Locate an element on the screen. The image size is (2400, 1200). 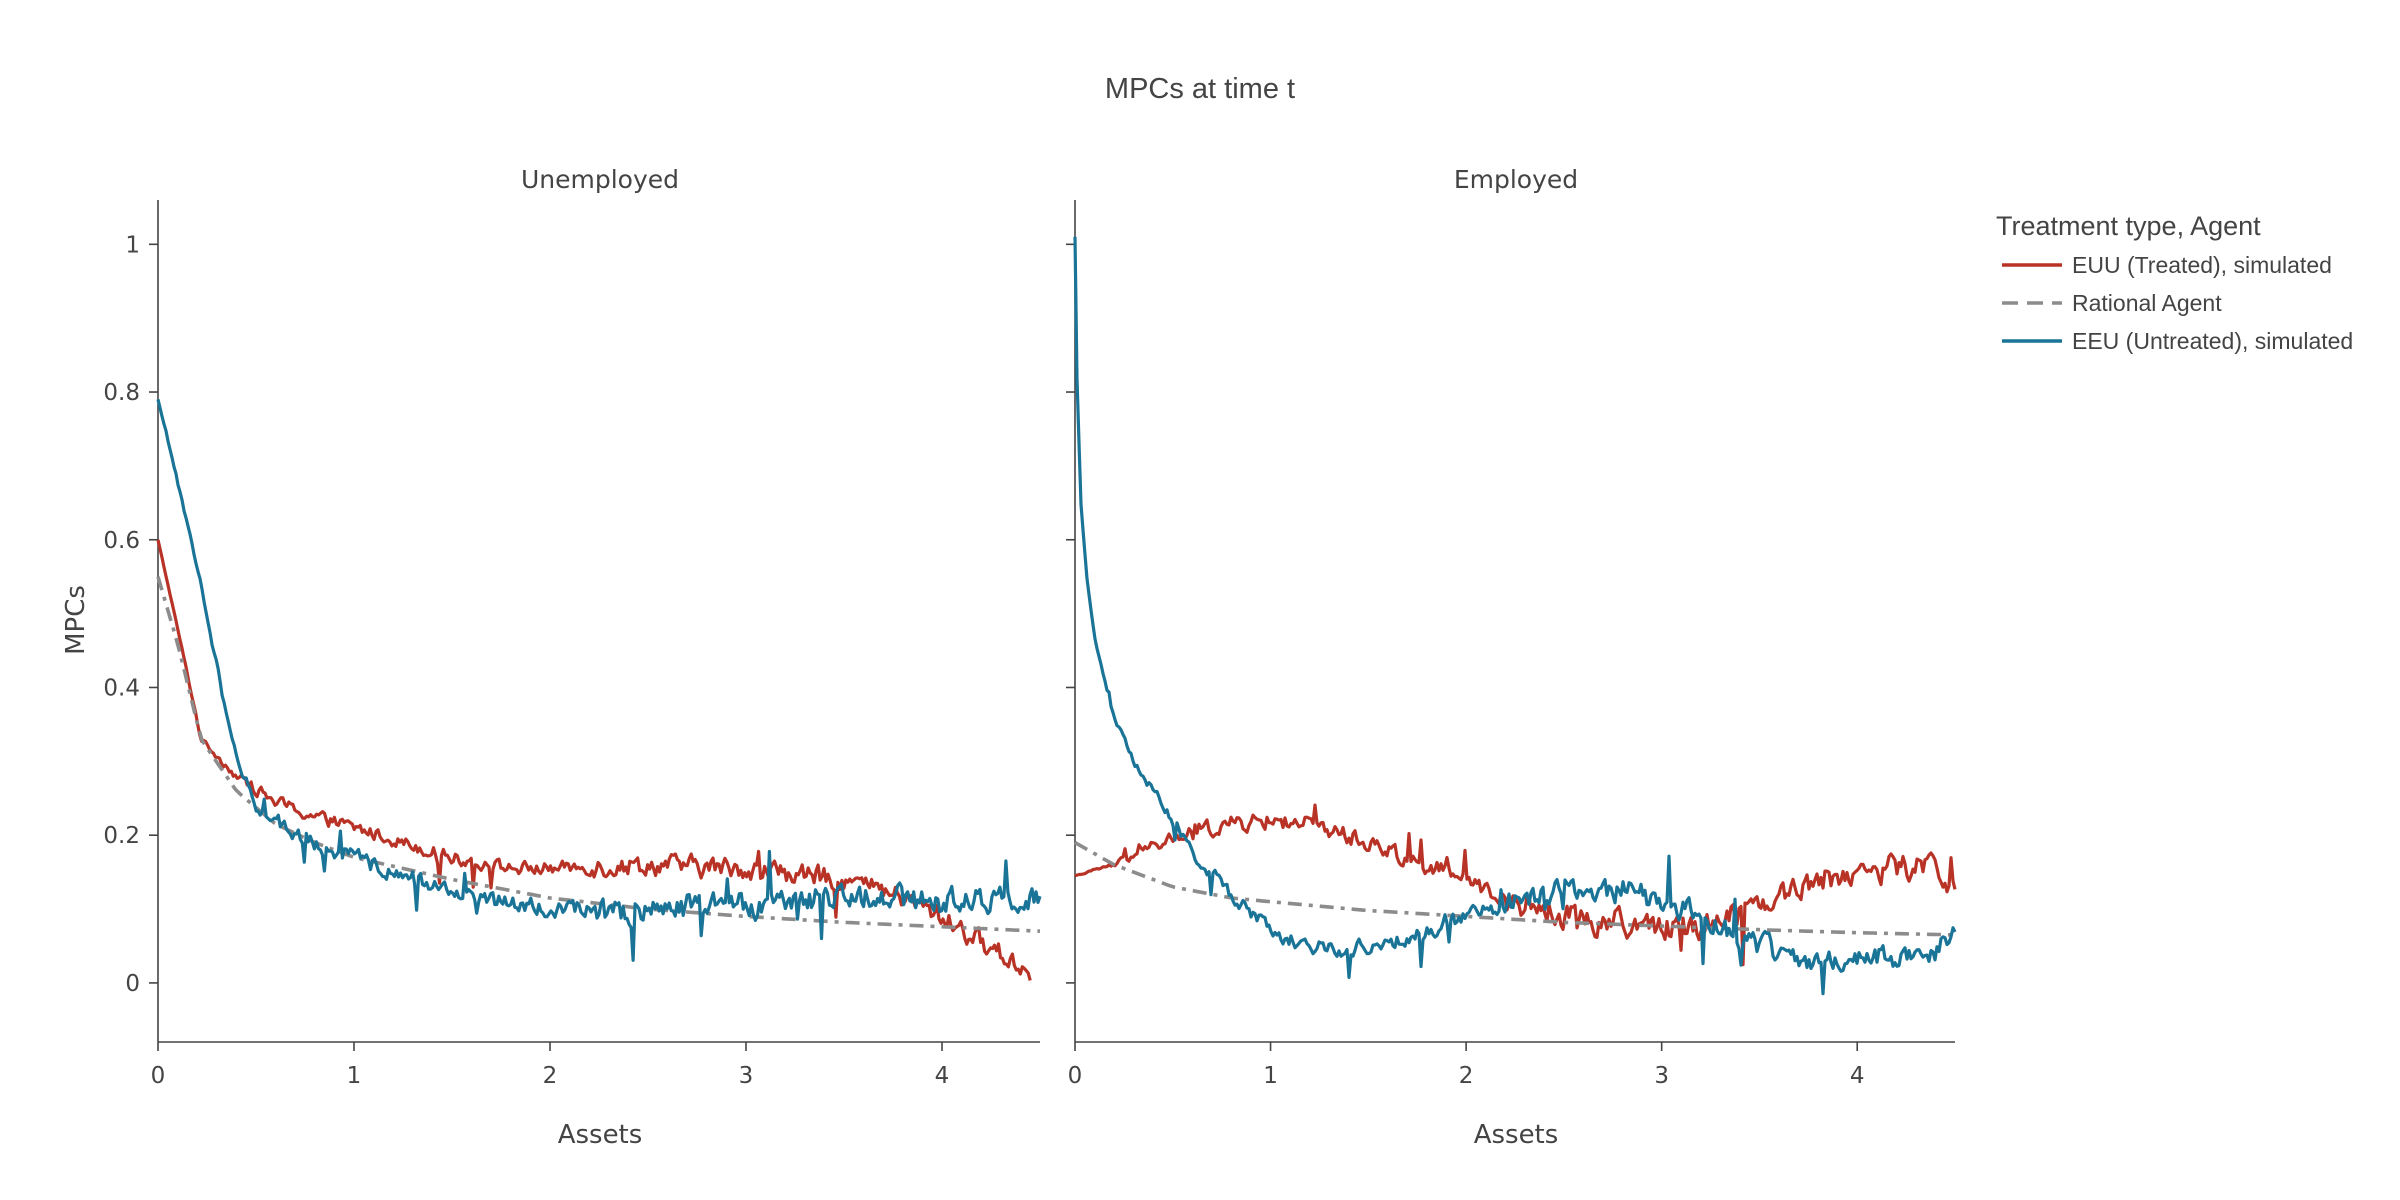
legend-label-rational: Rational Agent is located at coordinates (2147, 303).